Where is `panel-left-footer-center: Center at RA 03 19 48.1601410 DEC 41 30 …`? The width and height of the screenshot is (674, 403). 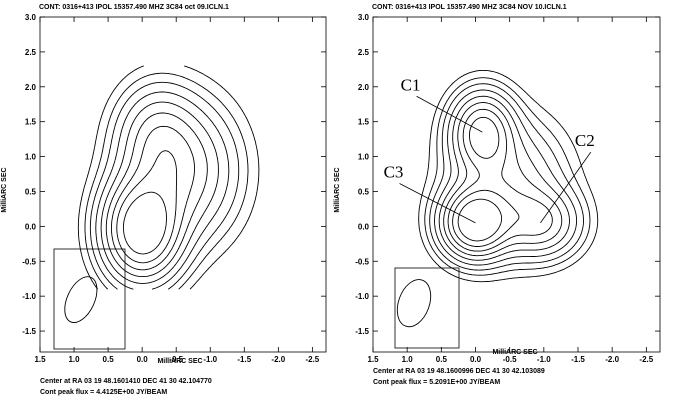 panel-left-footer-center: Center at RA 03 19 48.1601410 DEC 41 30 … is located at coordinates (126, 381).